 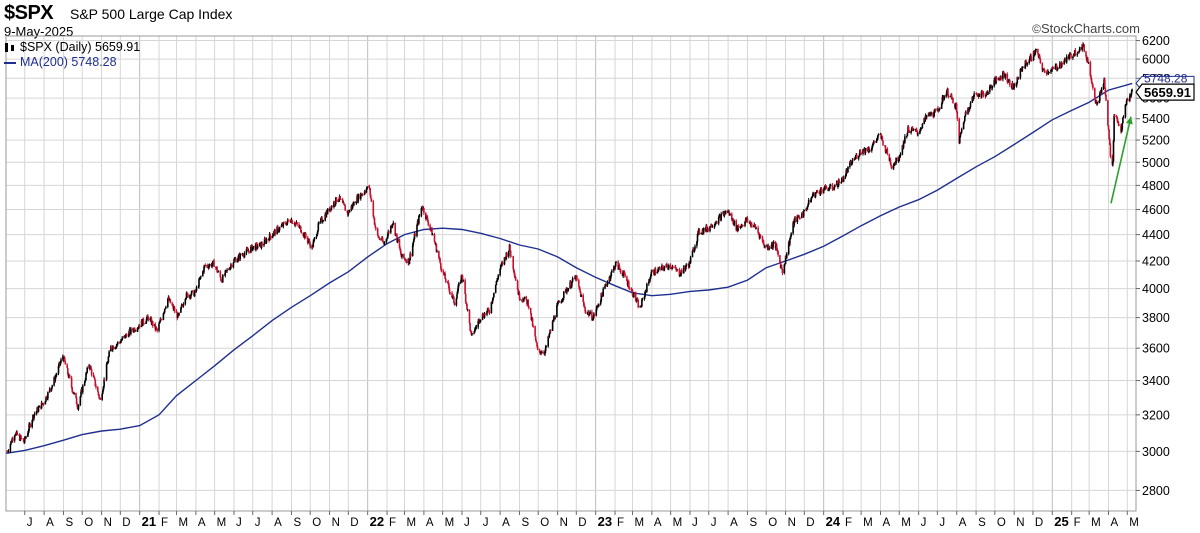 What do you see at coordinates (1086, 28) in the screenshot?
I see `brand-watermark: ©StockCharts.com` at bounding box center [1086, 28].